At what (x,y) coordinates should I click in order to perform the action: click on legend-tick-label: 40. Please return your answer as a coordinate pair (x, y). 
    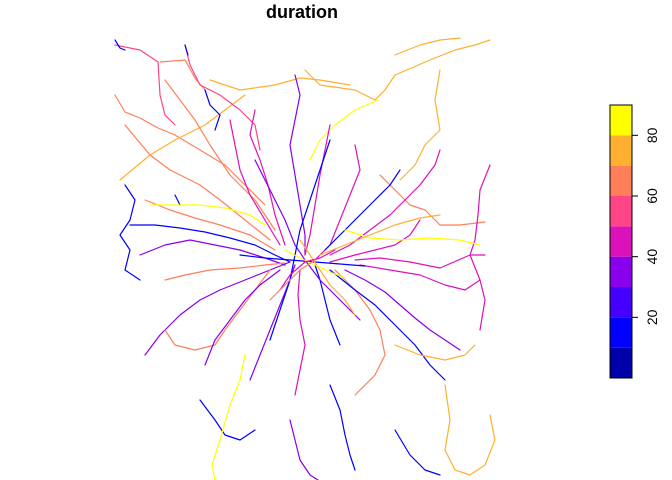
    Looking at the image, I should click on (652, 257).